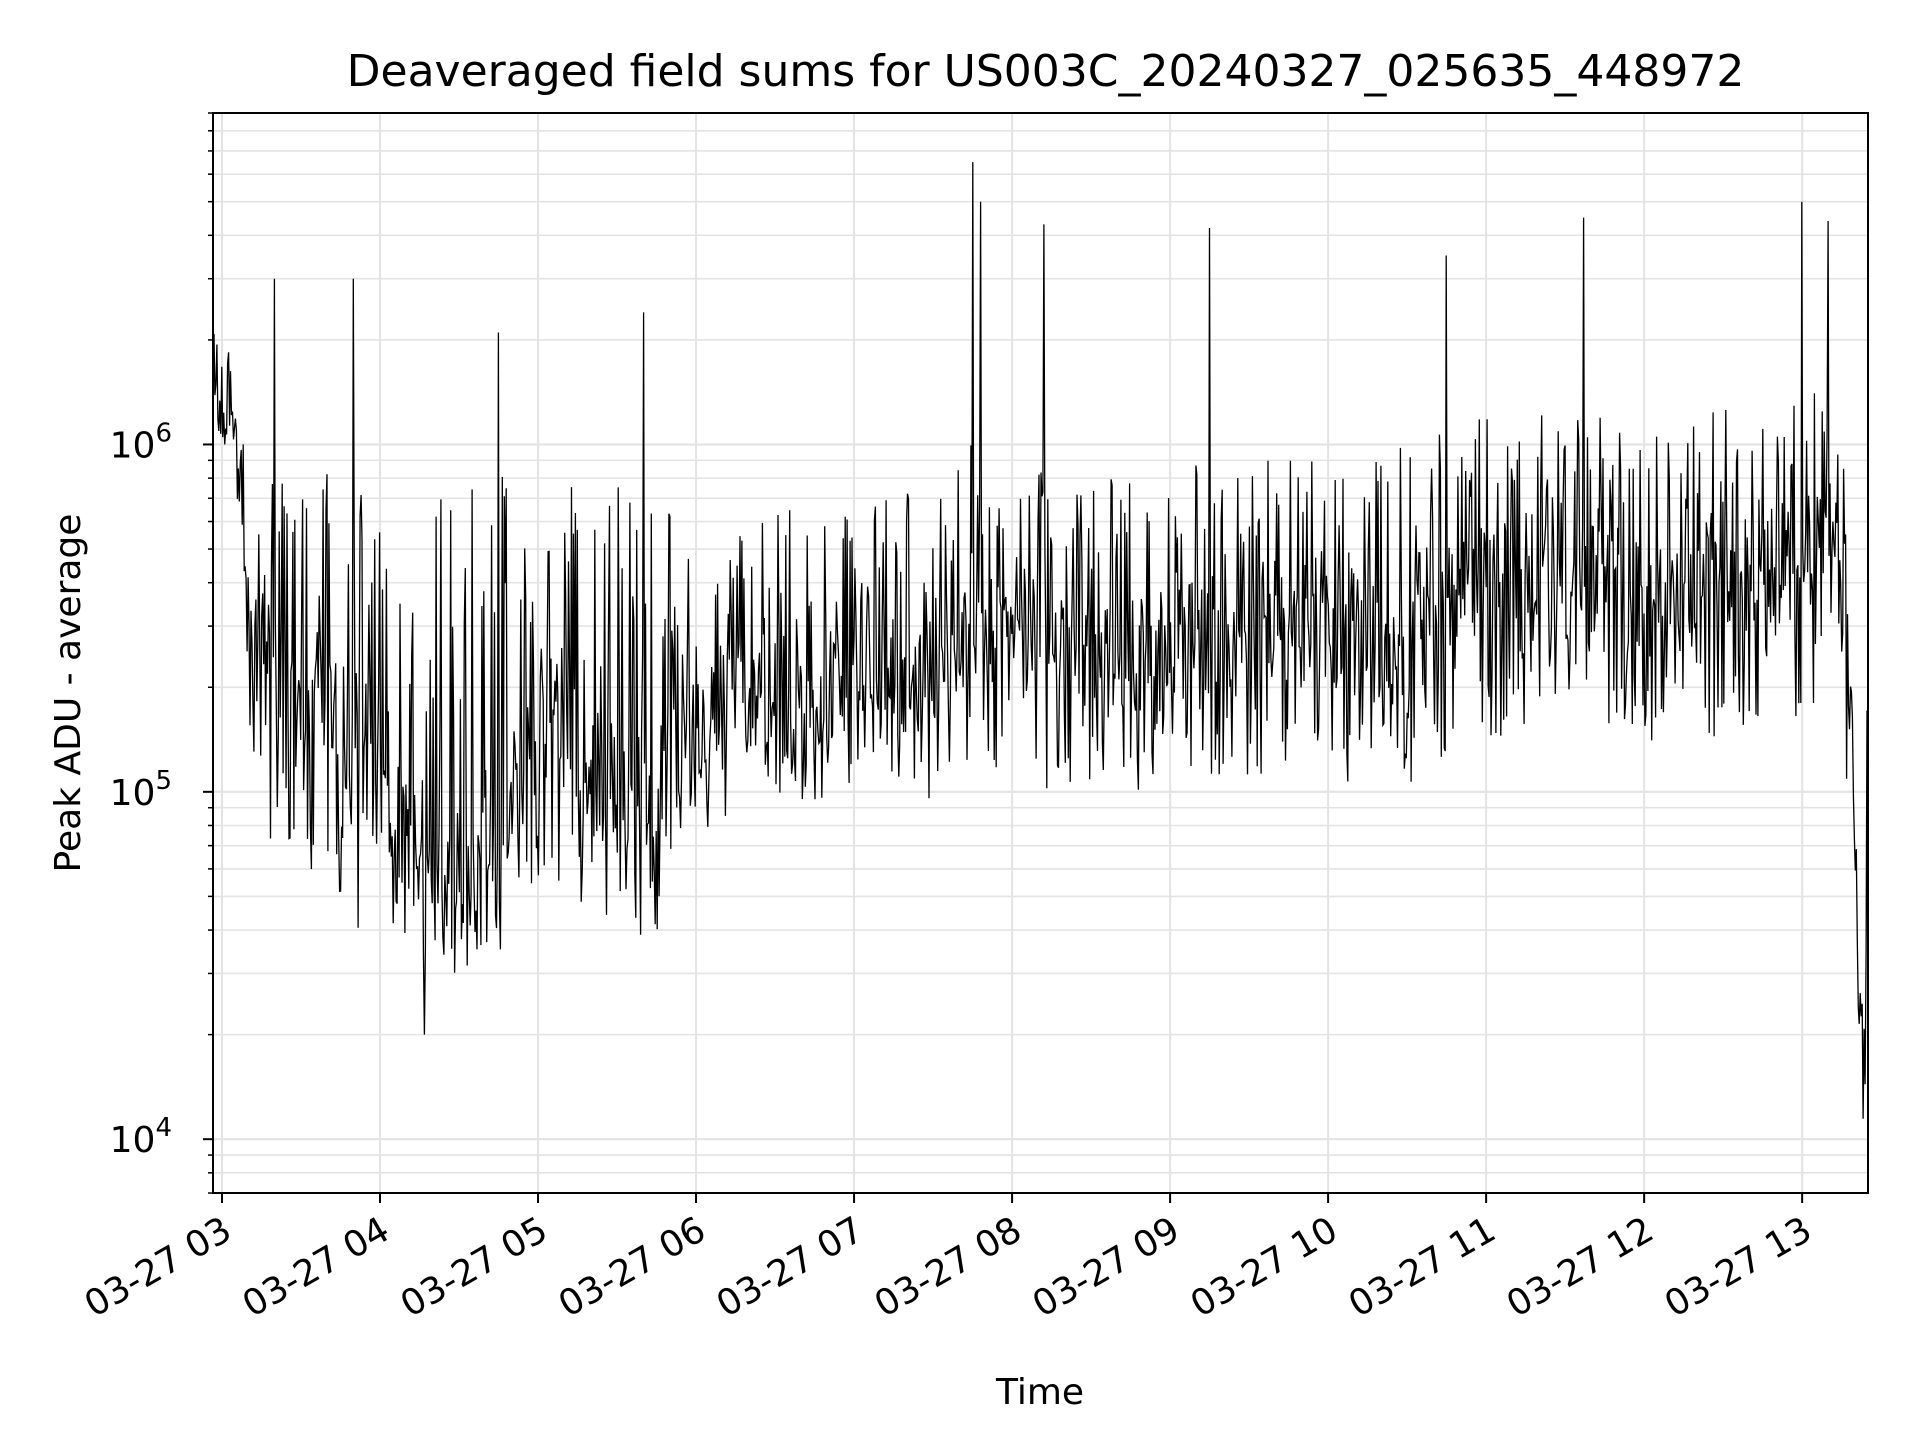 This screenshot has height=1440, width=1920. I want to click on x-tick-label: 03-27 11, so click(1422, 1267).